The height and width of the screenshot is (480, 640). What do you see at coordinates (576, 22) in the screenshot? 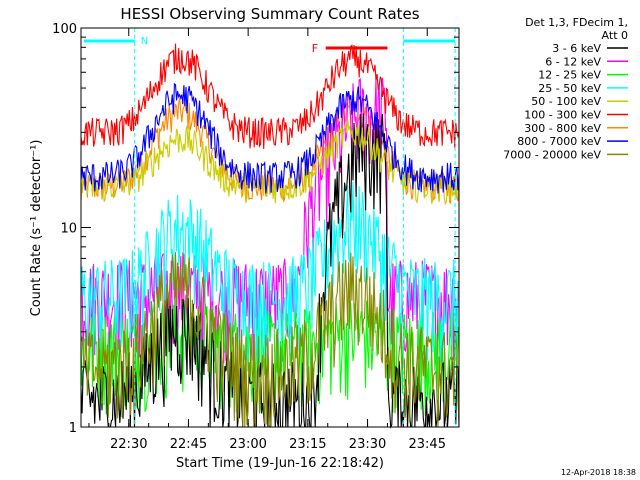
I see `legend-header-1: Det 1,3, FDecim 1,` at bounding box center [576, 22].